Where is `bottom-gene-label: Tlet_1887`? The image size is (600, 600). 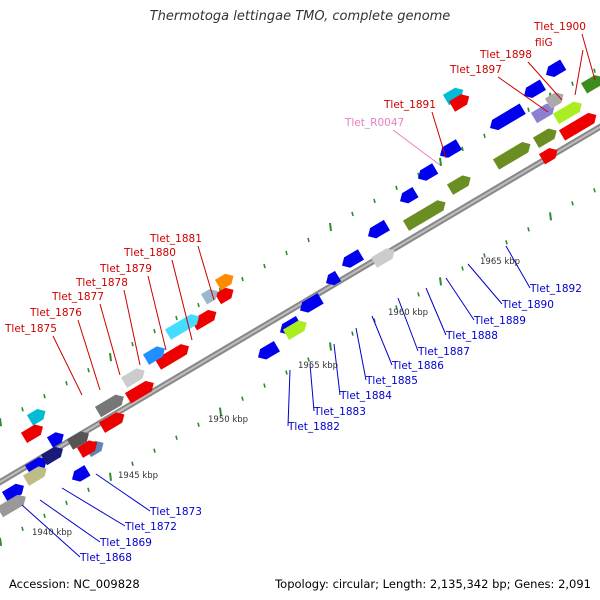
bottom-gene-label: Tlet_1887 is located at coordinates (443, 352).